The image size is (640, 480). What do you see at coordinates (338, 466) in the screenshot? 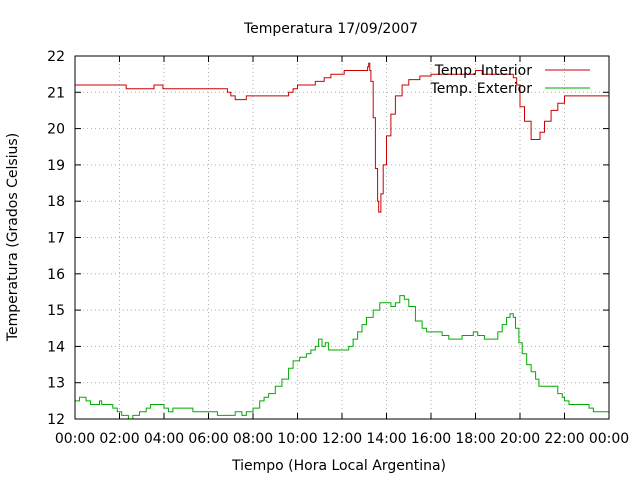
I see `x-axis-label: Tiempo (Hora Local Argentina)` at bounding box center [338, 466].